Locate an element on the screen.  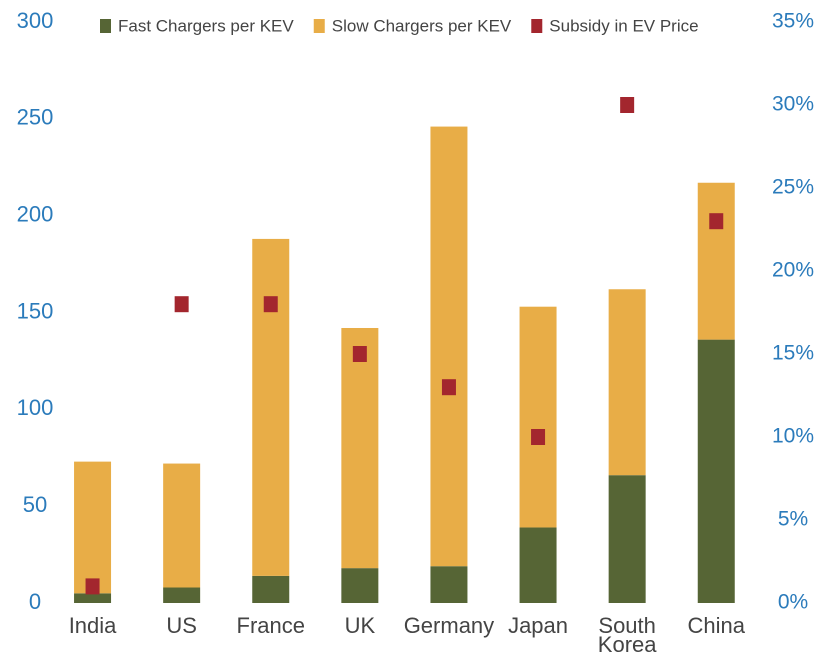
y-tick-label: 250 is located at coordinates (35, 117).